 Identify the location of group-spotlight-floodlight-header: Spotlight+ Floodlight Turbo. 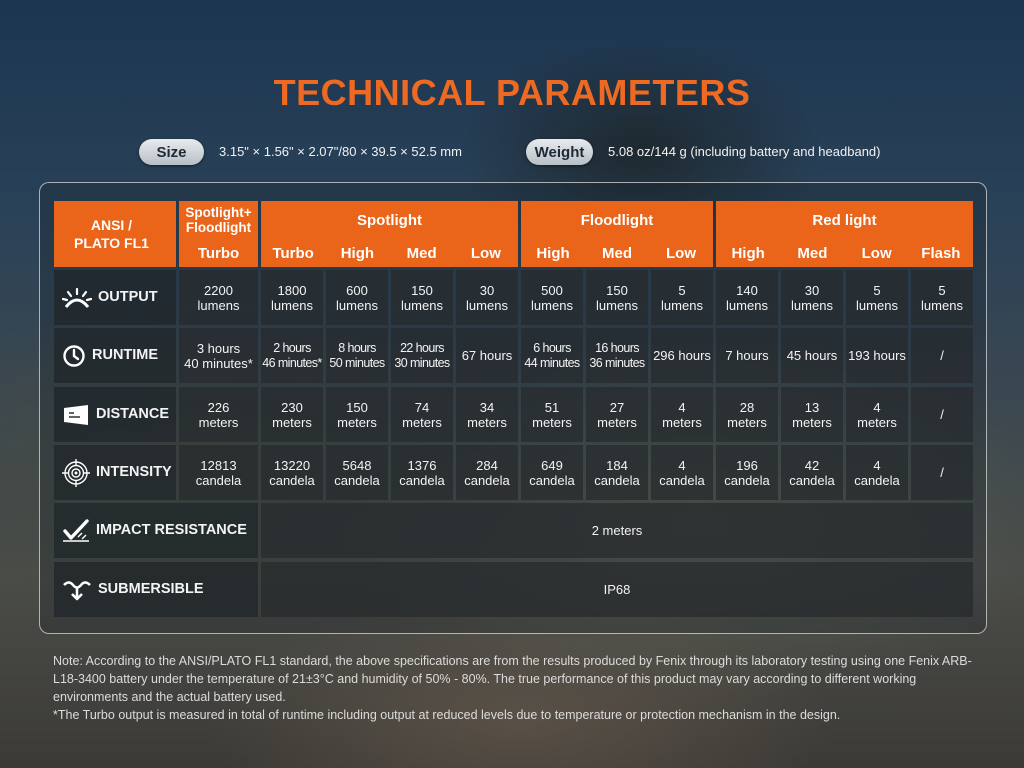
(218, 234).